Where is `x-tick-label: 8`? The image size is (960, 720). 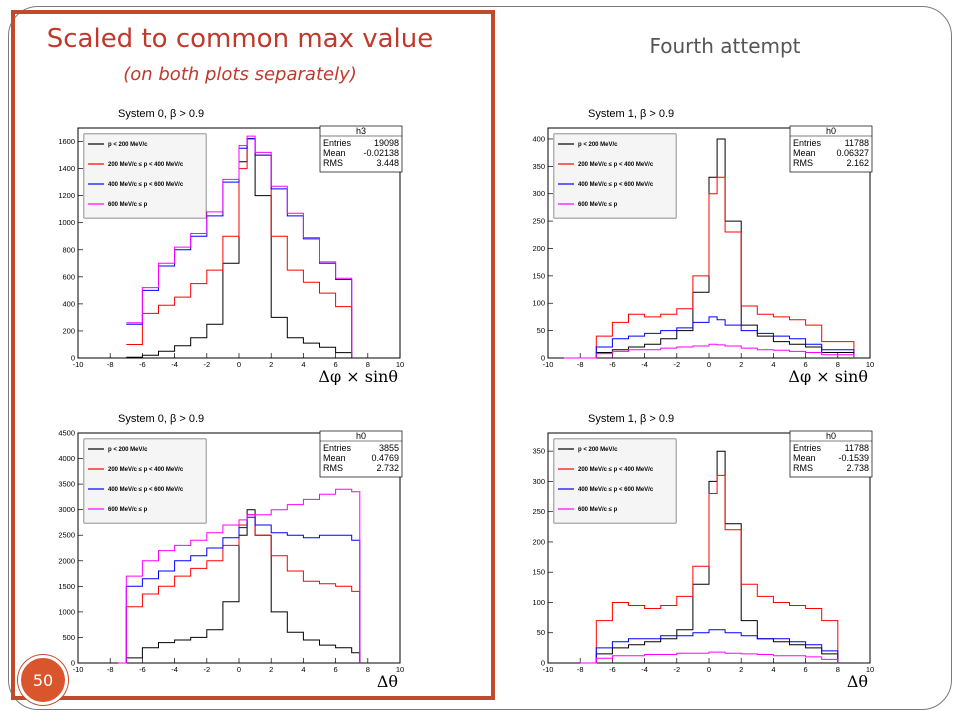 x-tick-label: 8 is located at coordinates (368, 364).